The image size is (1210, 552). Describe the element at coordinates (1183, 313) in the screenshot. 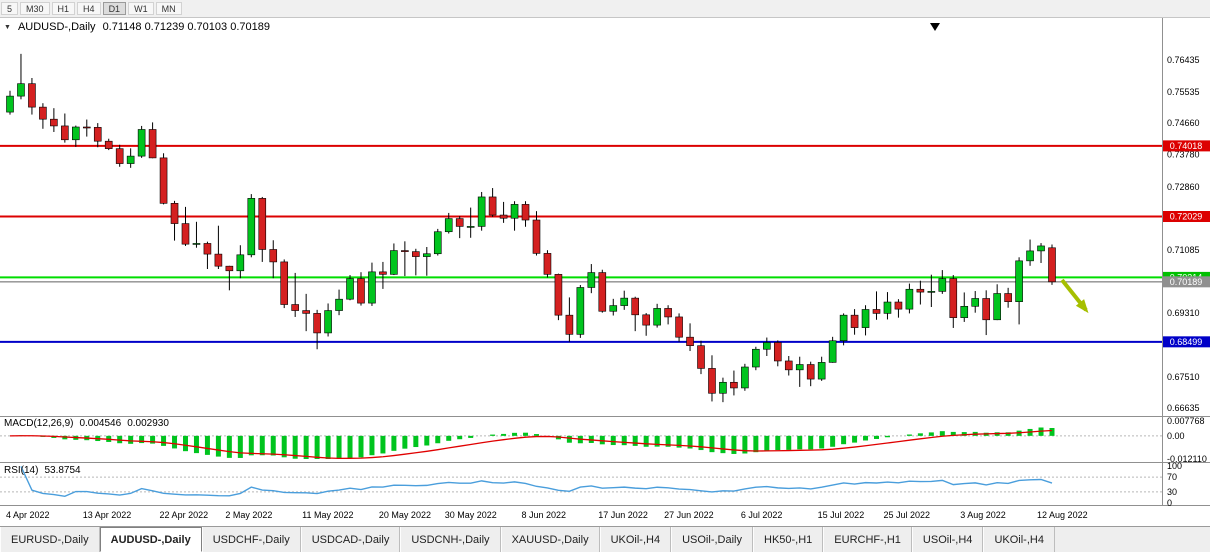

I see `svg-text: 0.69310` at that location.